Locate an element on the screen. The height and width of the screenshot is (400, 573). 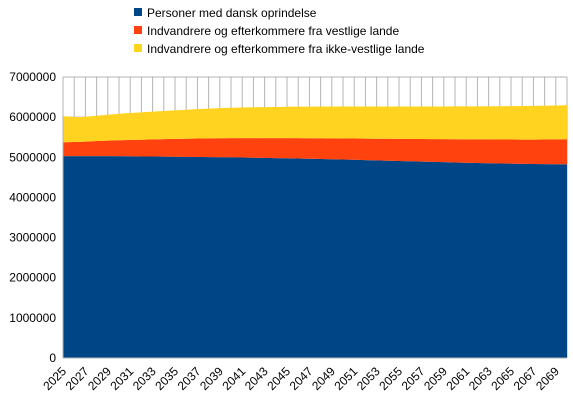
y-tick-label: 4000000 is located at coordinates (32, 197).